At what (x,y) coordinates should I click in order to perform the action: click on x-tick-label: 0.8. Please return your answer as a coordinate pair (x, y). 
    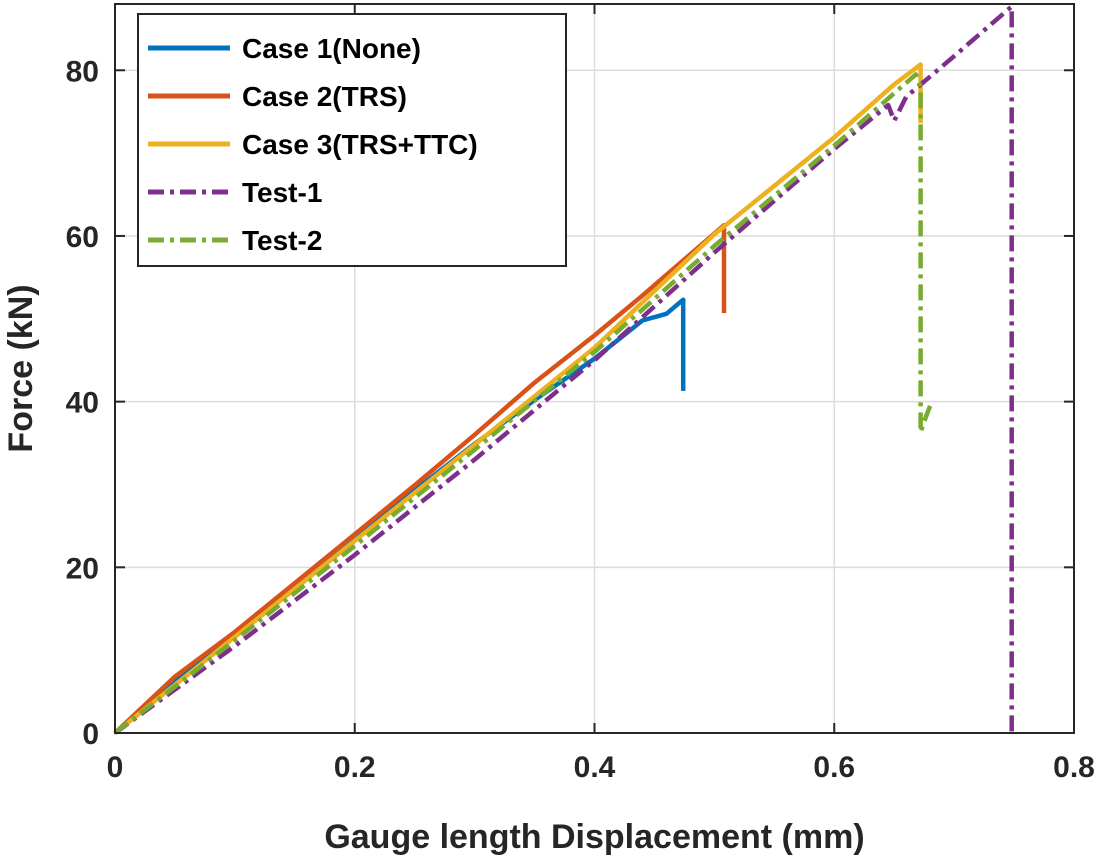
    Looking at the image, I should click on (1074, 767).